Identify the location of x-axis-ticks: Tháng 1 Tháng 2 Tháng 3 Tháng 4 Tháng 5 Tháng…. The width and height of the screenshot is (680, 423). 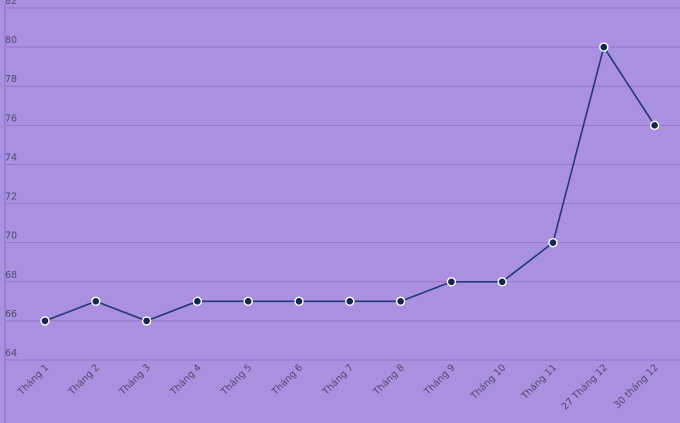
(337, 387).